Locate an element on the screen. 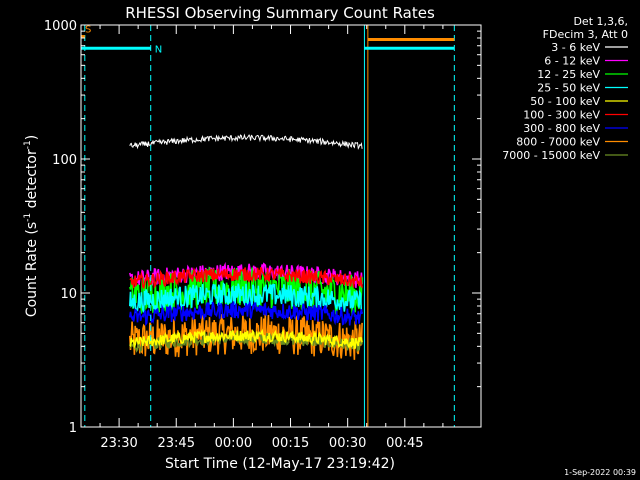 Image resolution: width=640 pixels, height=480 pixels. y-axis-label: Count Rate (s-1 detector-1) is located at coordinates (31, 226).